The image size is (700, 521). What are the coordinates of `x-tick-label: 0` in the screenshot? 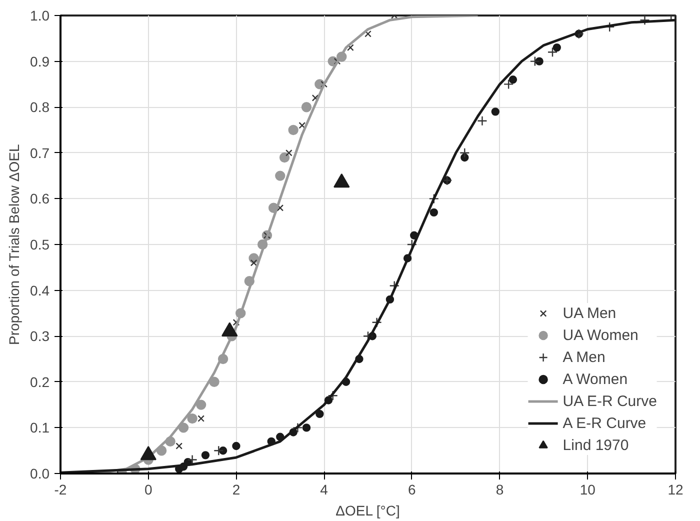 It's located at (148, 490).